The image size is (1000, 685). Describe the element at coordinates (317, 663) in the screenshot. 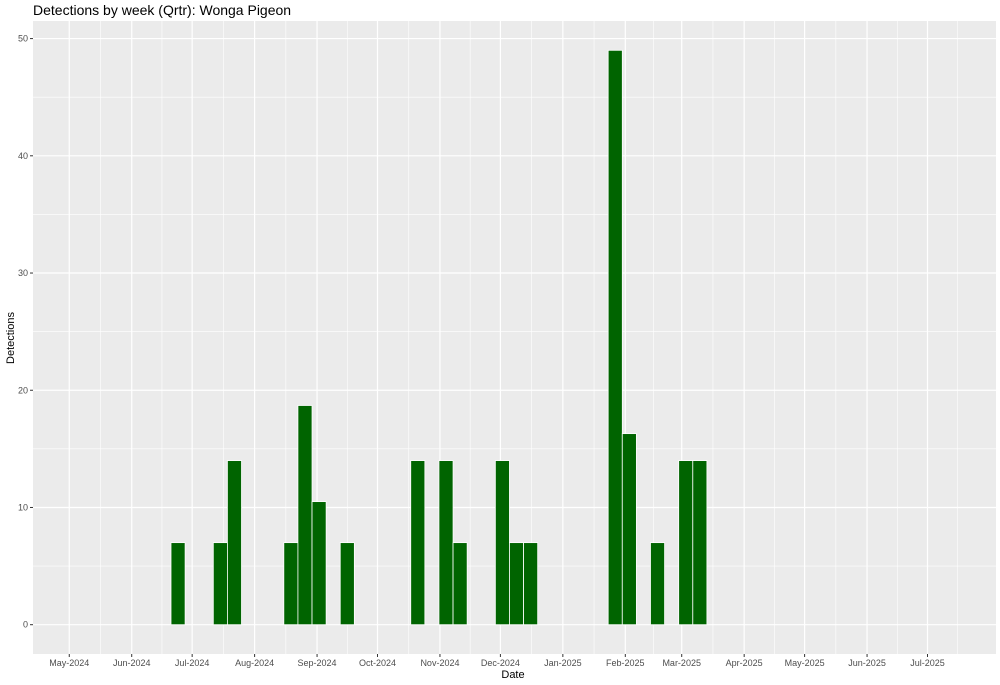

I see `x-tick-label: Sep-2024` at that location.